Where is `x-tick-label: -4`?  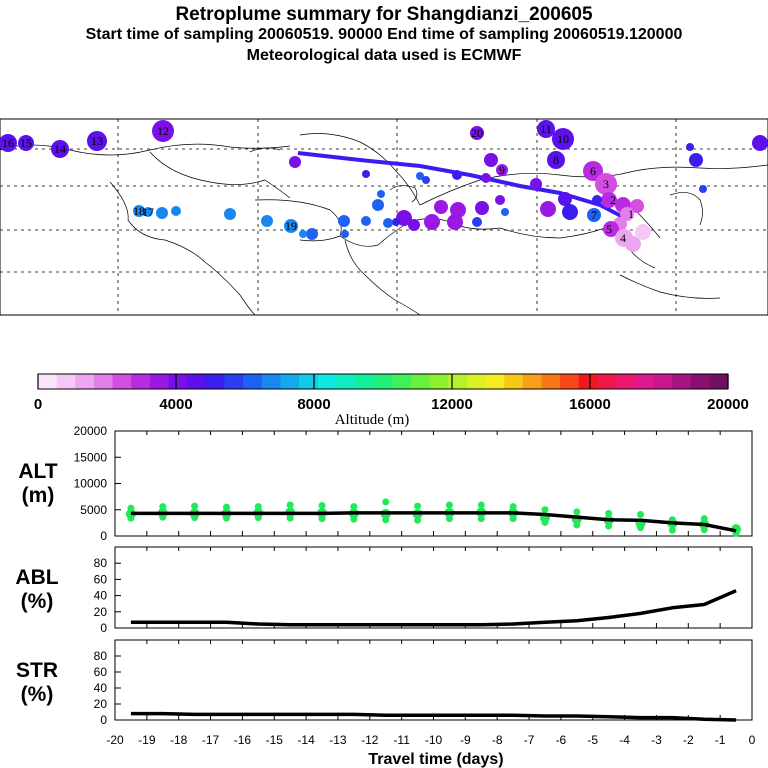 x-tick-label: -4 is located at coordinates (624, 740).